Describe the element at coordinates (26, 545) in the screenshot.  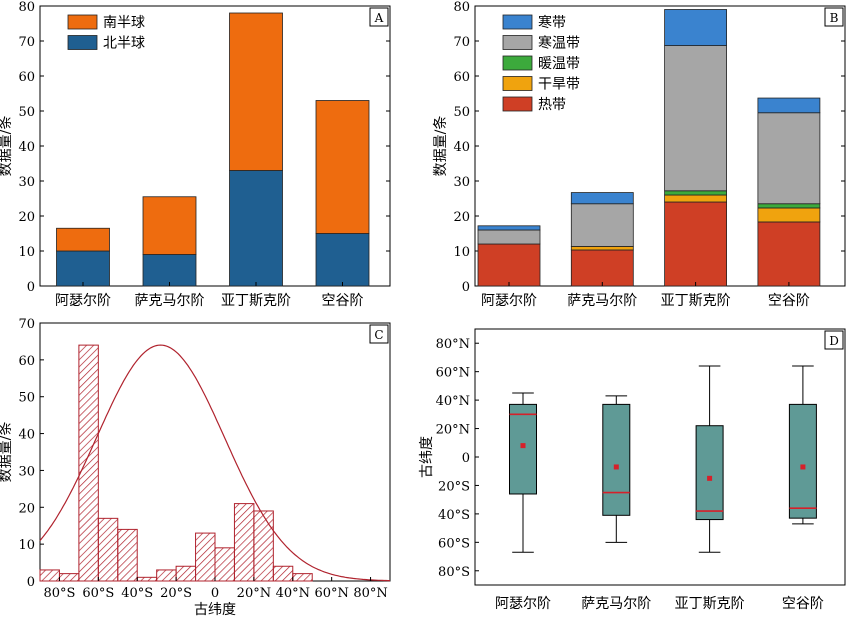
I see `y-tick-label: 10` at that location.